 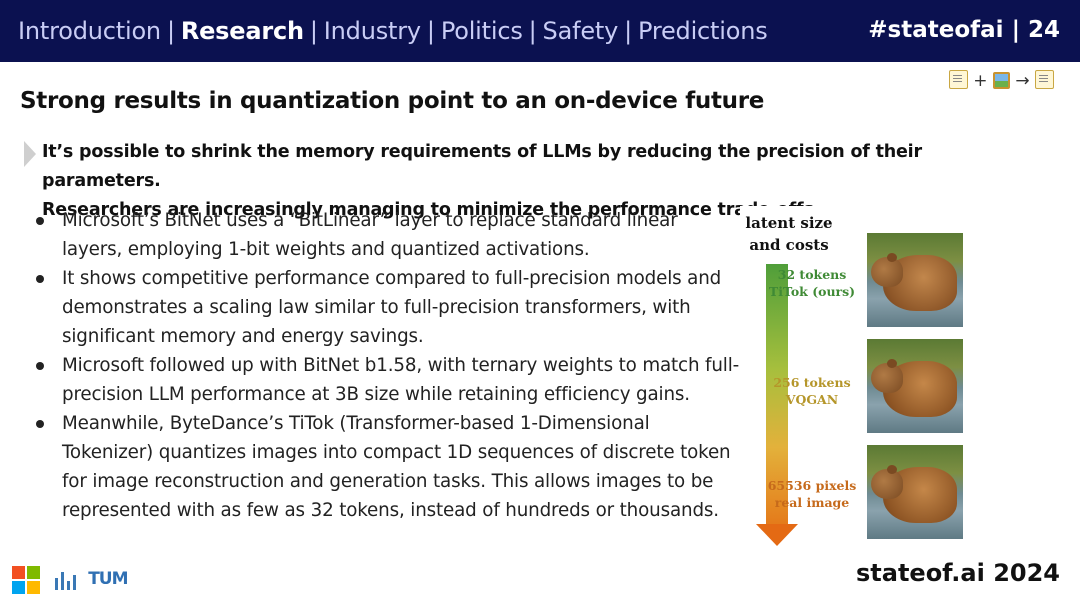 What do you see at coordinates (789, 223) in the screenshot?
I see `figure-heading-line: latent size` at bounding box center [789, 223].